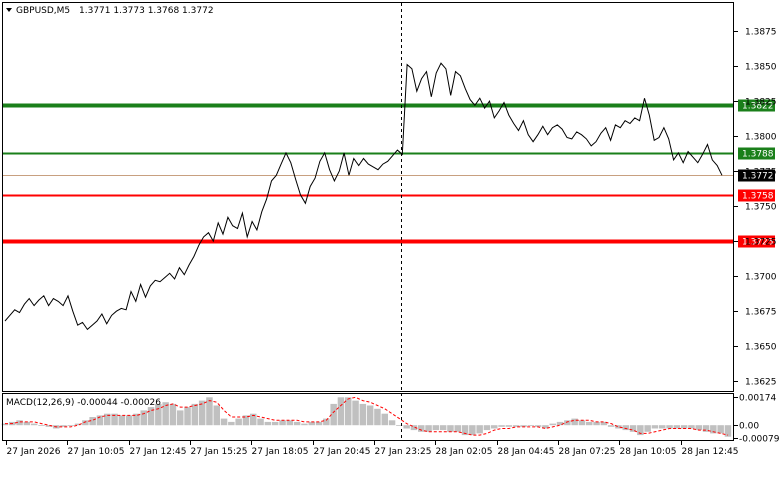 The height and width of the screenshot is (492, 781). What do you see at coordinates (758, 155) in the screenshot?
I see `level-badge-label: 1.3788` at bounding box center [758, 155].